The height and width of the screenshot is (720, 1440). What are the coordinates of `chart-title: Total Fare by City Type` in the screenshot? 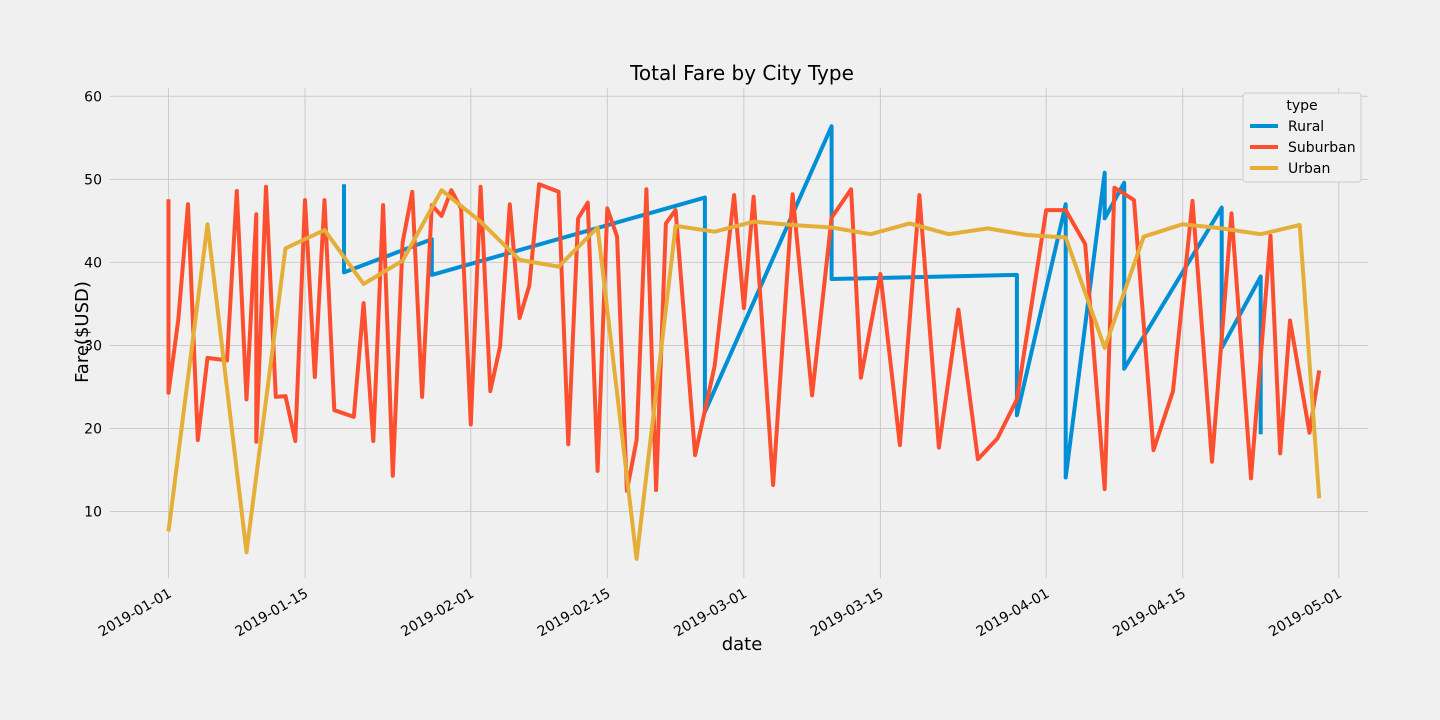 It's located at (741, 73).